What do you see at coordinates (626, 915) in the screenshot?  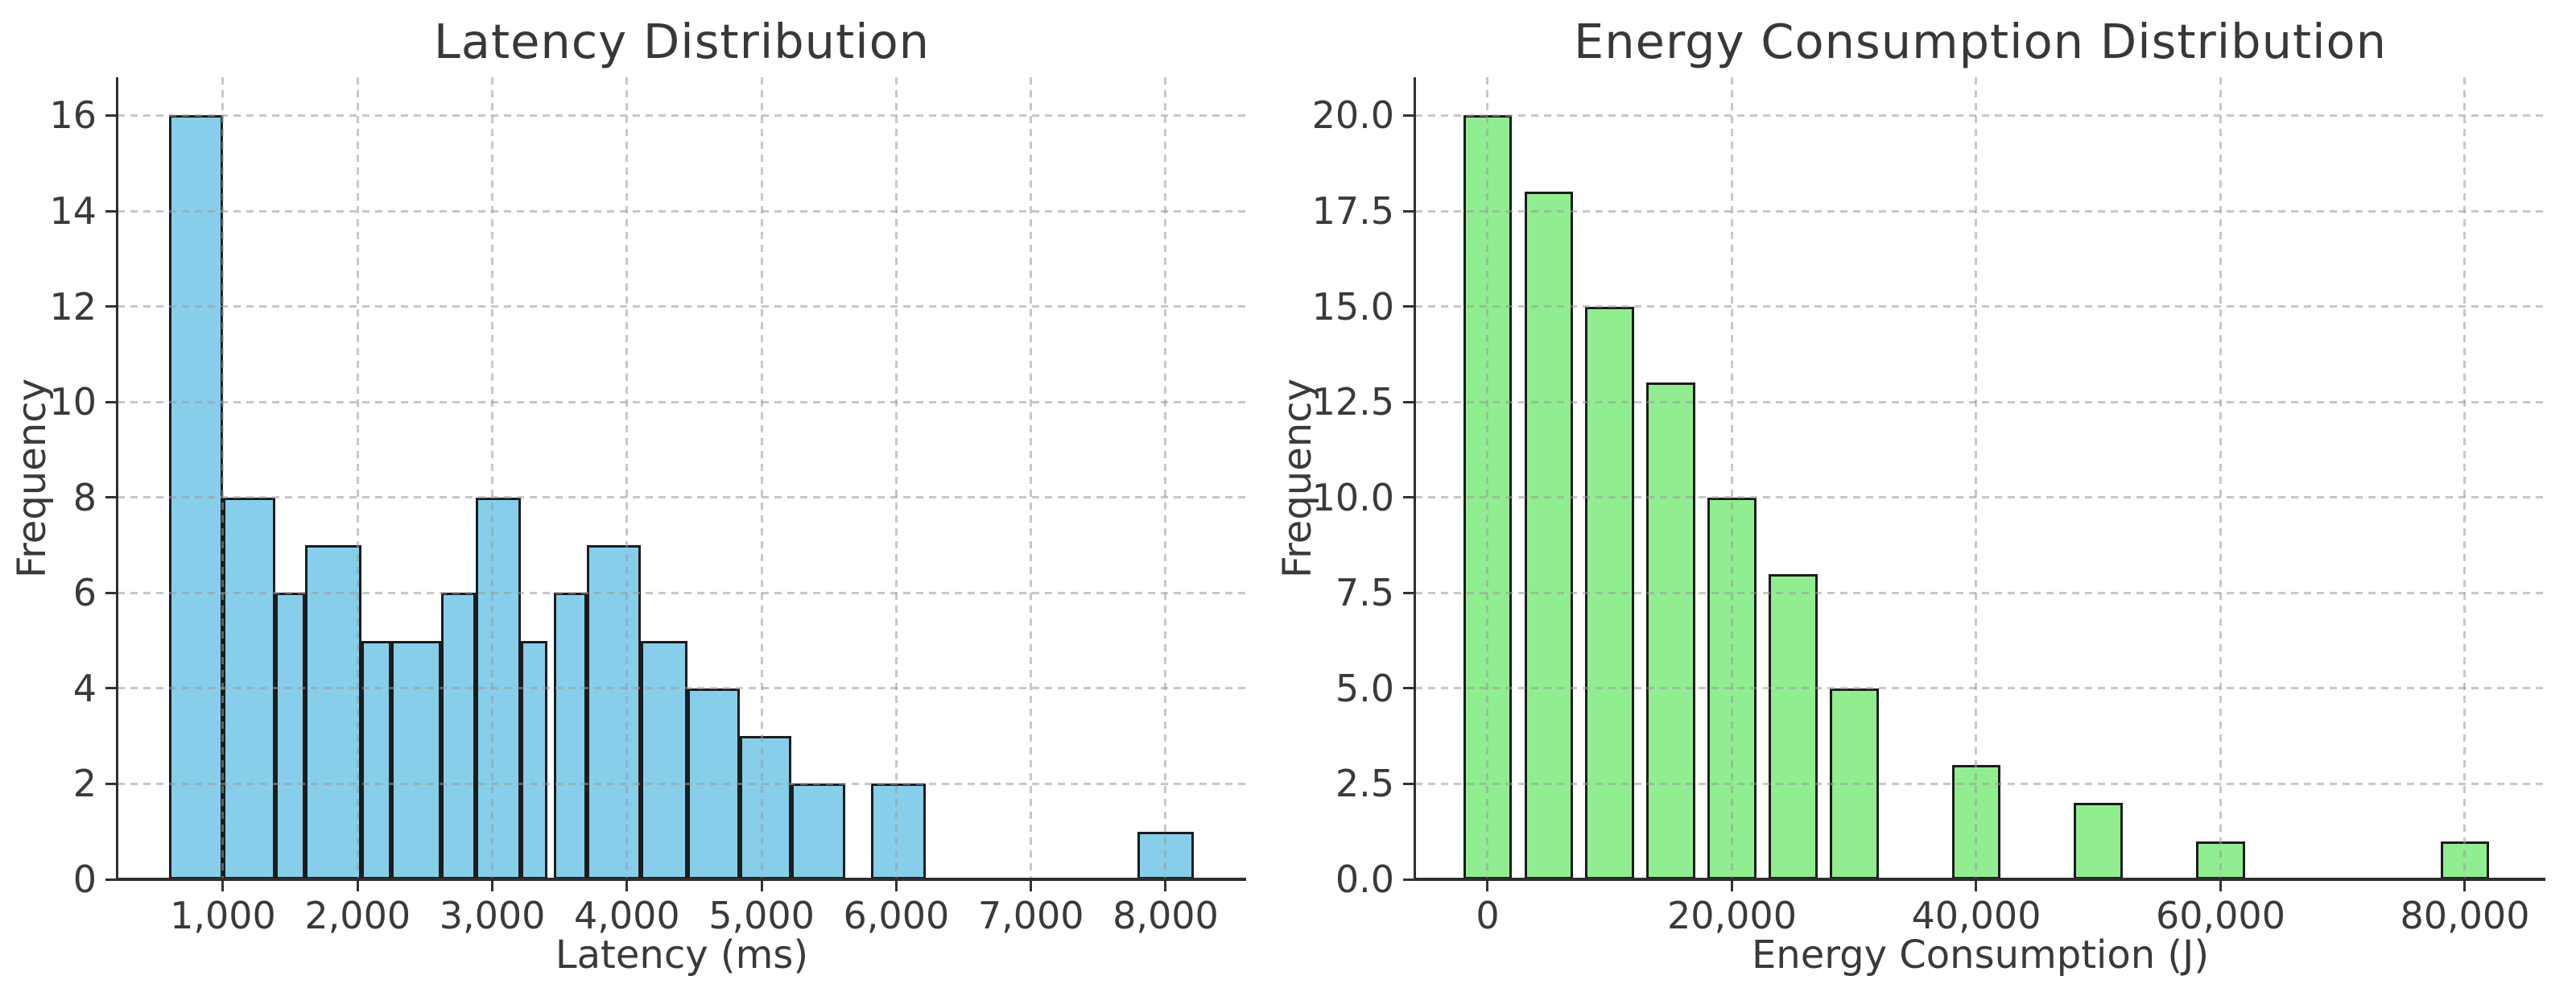 I see `x-tick-label: 4,000` at bounding box center [626, 915].